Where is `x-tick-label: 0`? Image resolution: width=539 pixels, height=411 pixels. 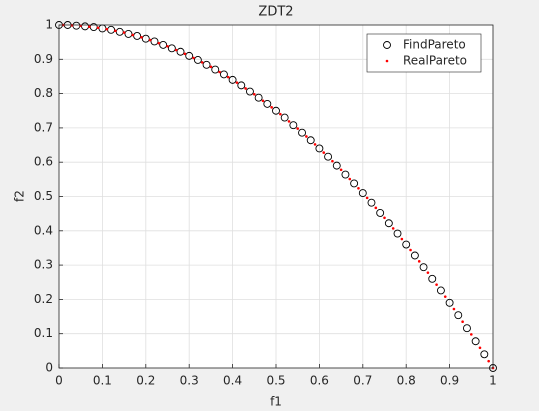
x-tick-label: 0 is located at coordinates (59, 381).